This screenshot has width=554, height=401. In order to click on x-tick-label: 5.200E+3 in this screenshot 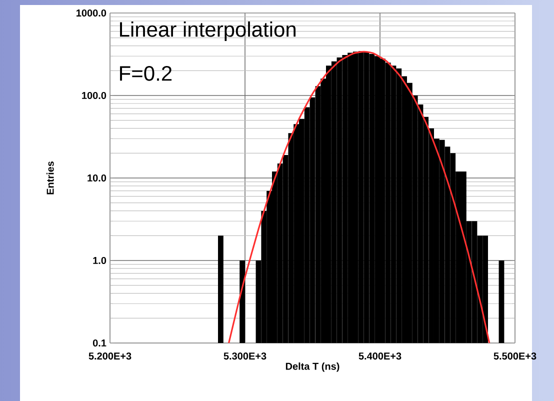, I will do `click(110, 356)`.